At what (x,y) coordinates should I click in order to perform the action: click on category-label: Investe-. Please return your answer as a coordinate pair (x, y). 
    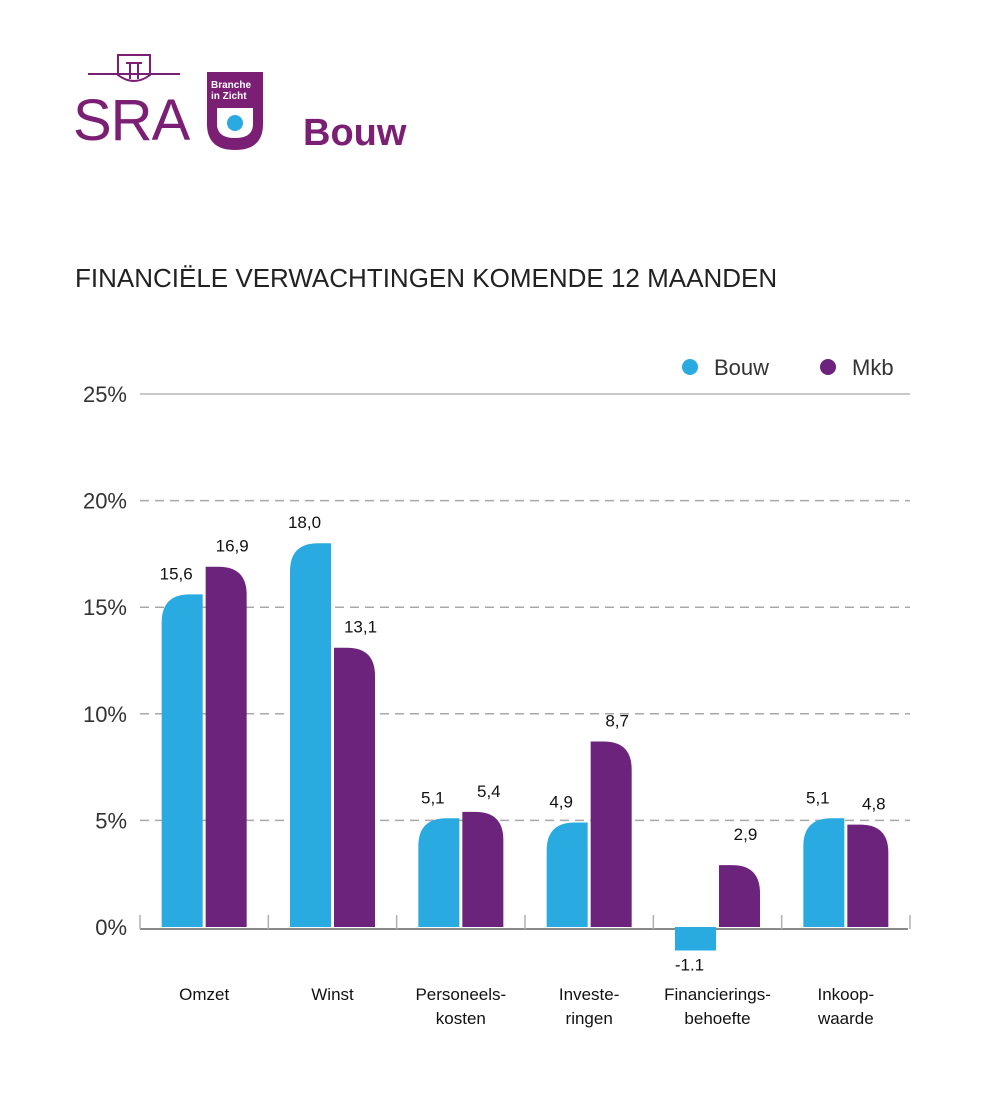
    Looking at the image, I should click on (589, 994).